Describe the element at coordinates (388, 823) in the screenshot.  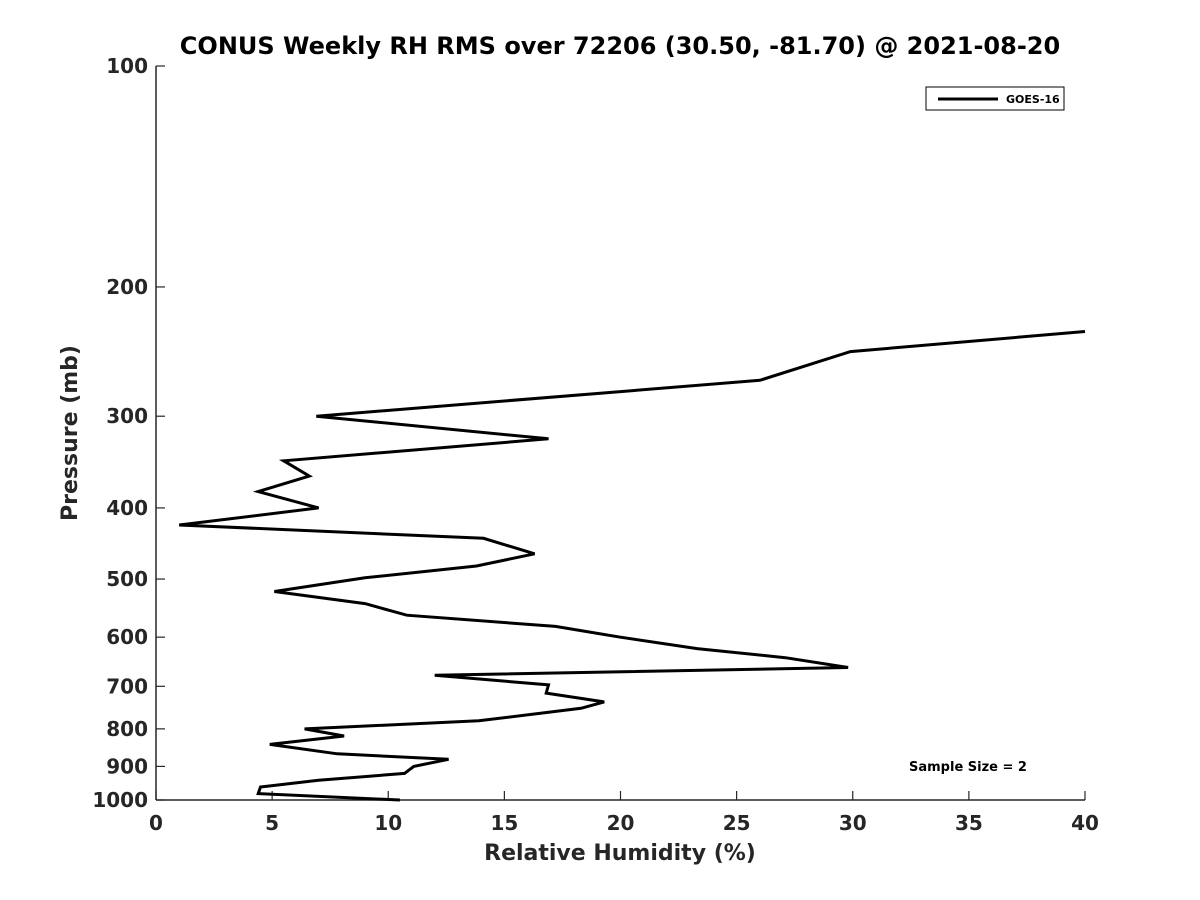
I see `x-tick-label: 10` at that location.